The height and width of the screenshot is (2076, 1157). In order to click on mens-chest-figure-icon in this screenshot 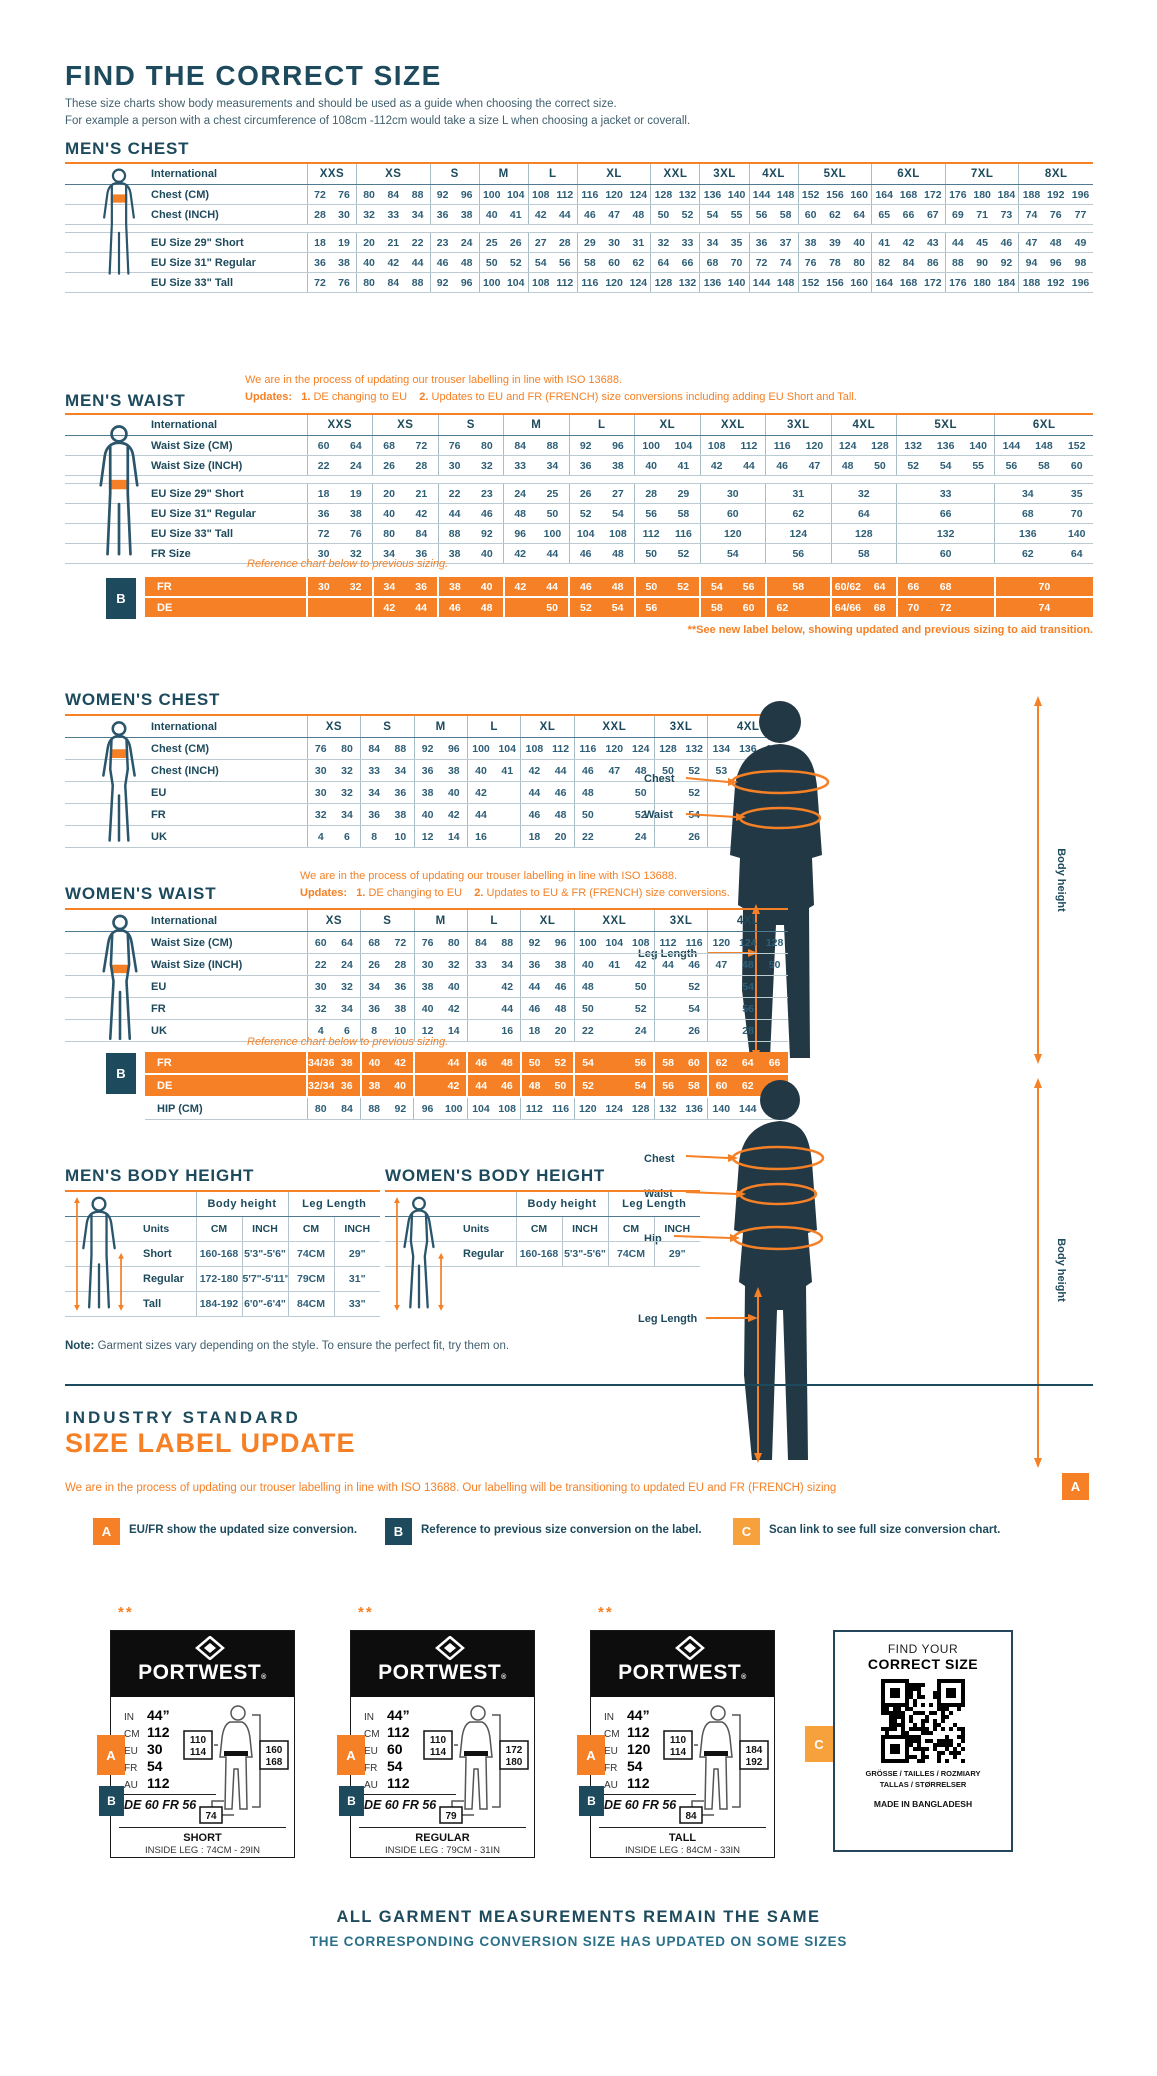, I will do `click(119, 221)`.